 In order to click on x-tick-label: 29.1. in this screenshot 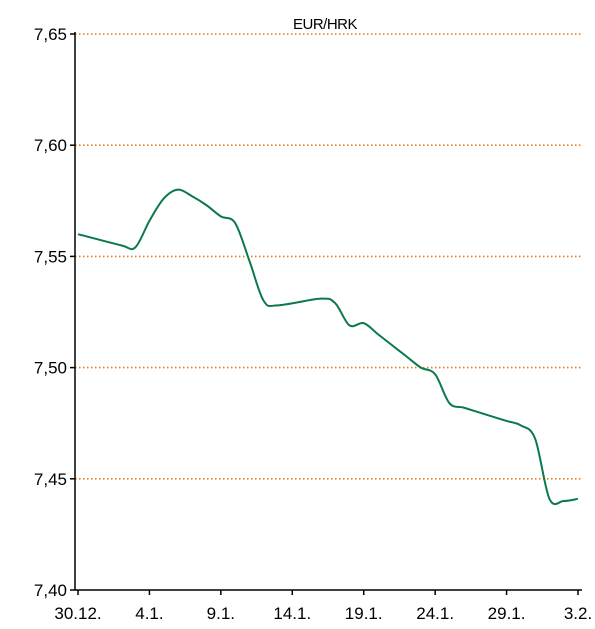, I will do `click(507, 613)`.